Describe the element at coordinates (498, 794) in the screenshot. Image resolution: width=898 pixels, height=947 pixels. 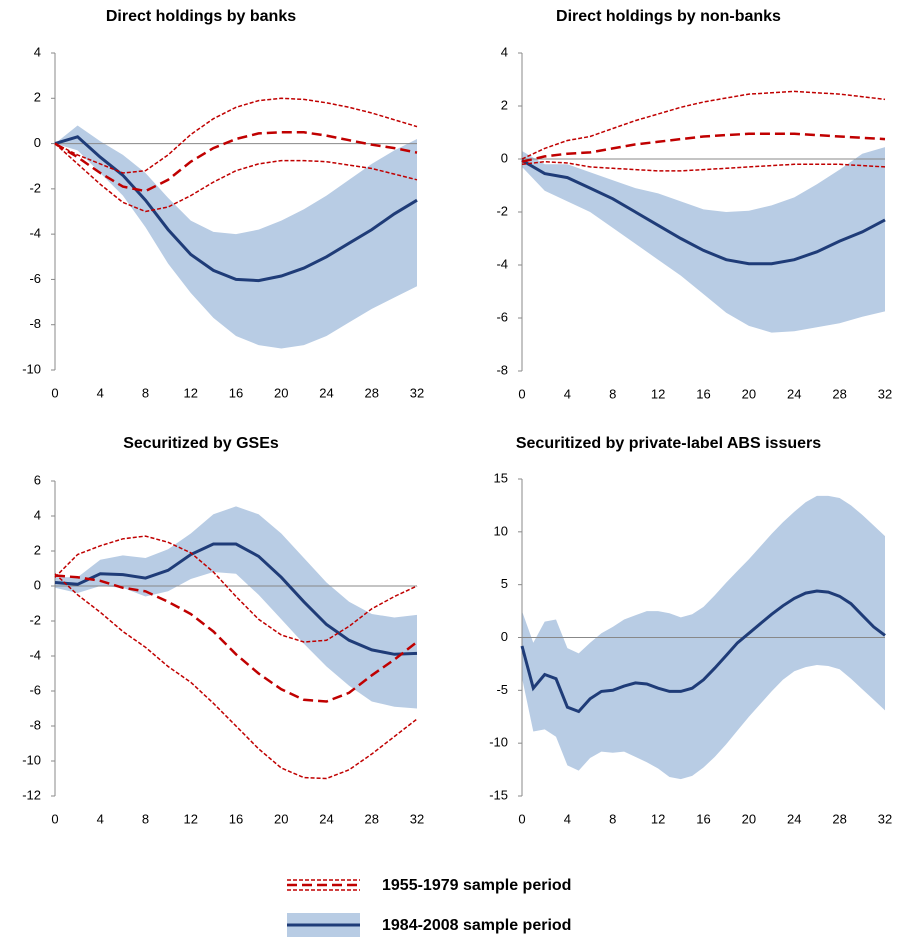
I see `y-tick-label: -15` at that location.